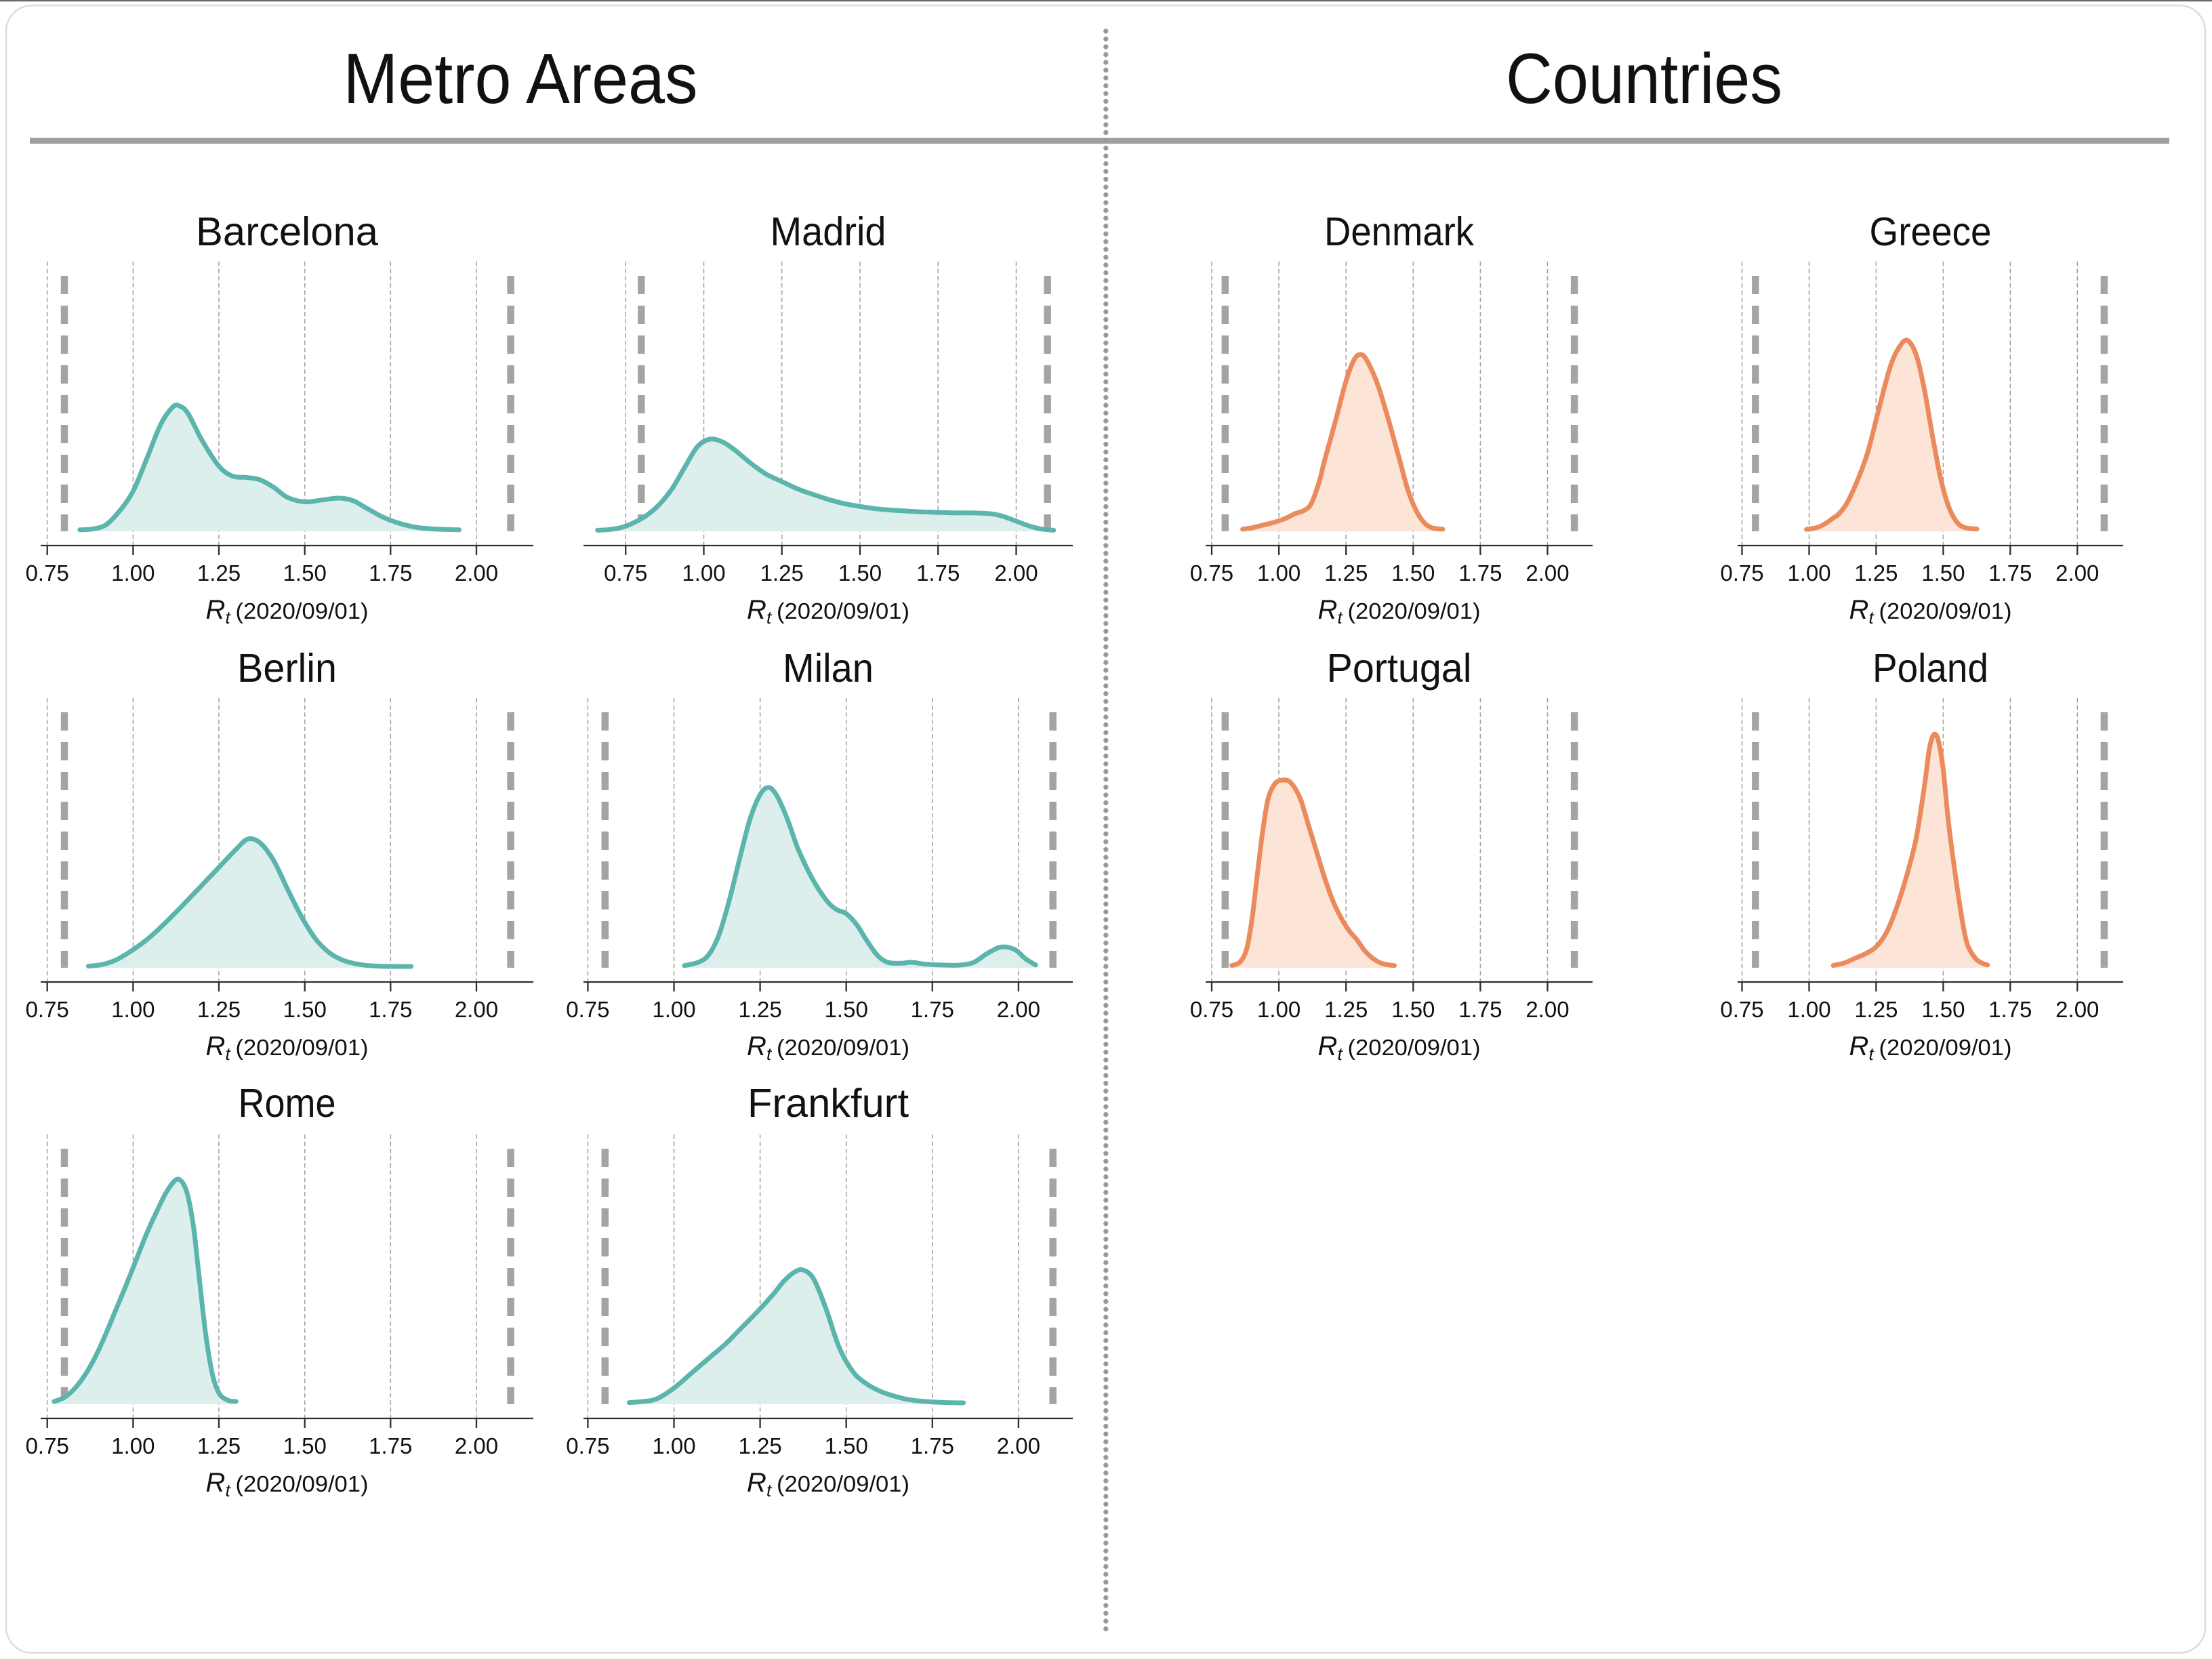  Describe the element at coordinates (287, 231) in the screenshot. I see `svg-text: Barcelona` at that location.